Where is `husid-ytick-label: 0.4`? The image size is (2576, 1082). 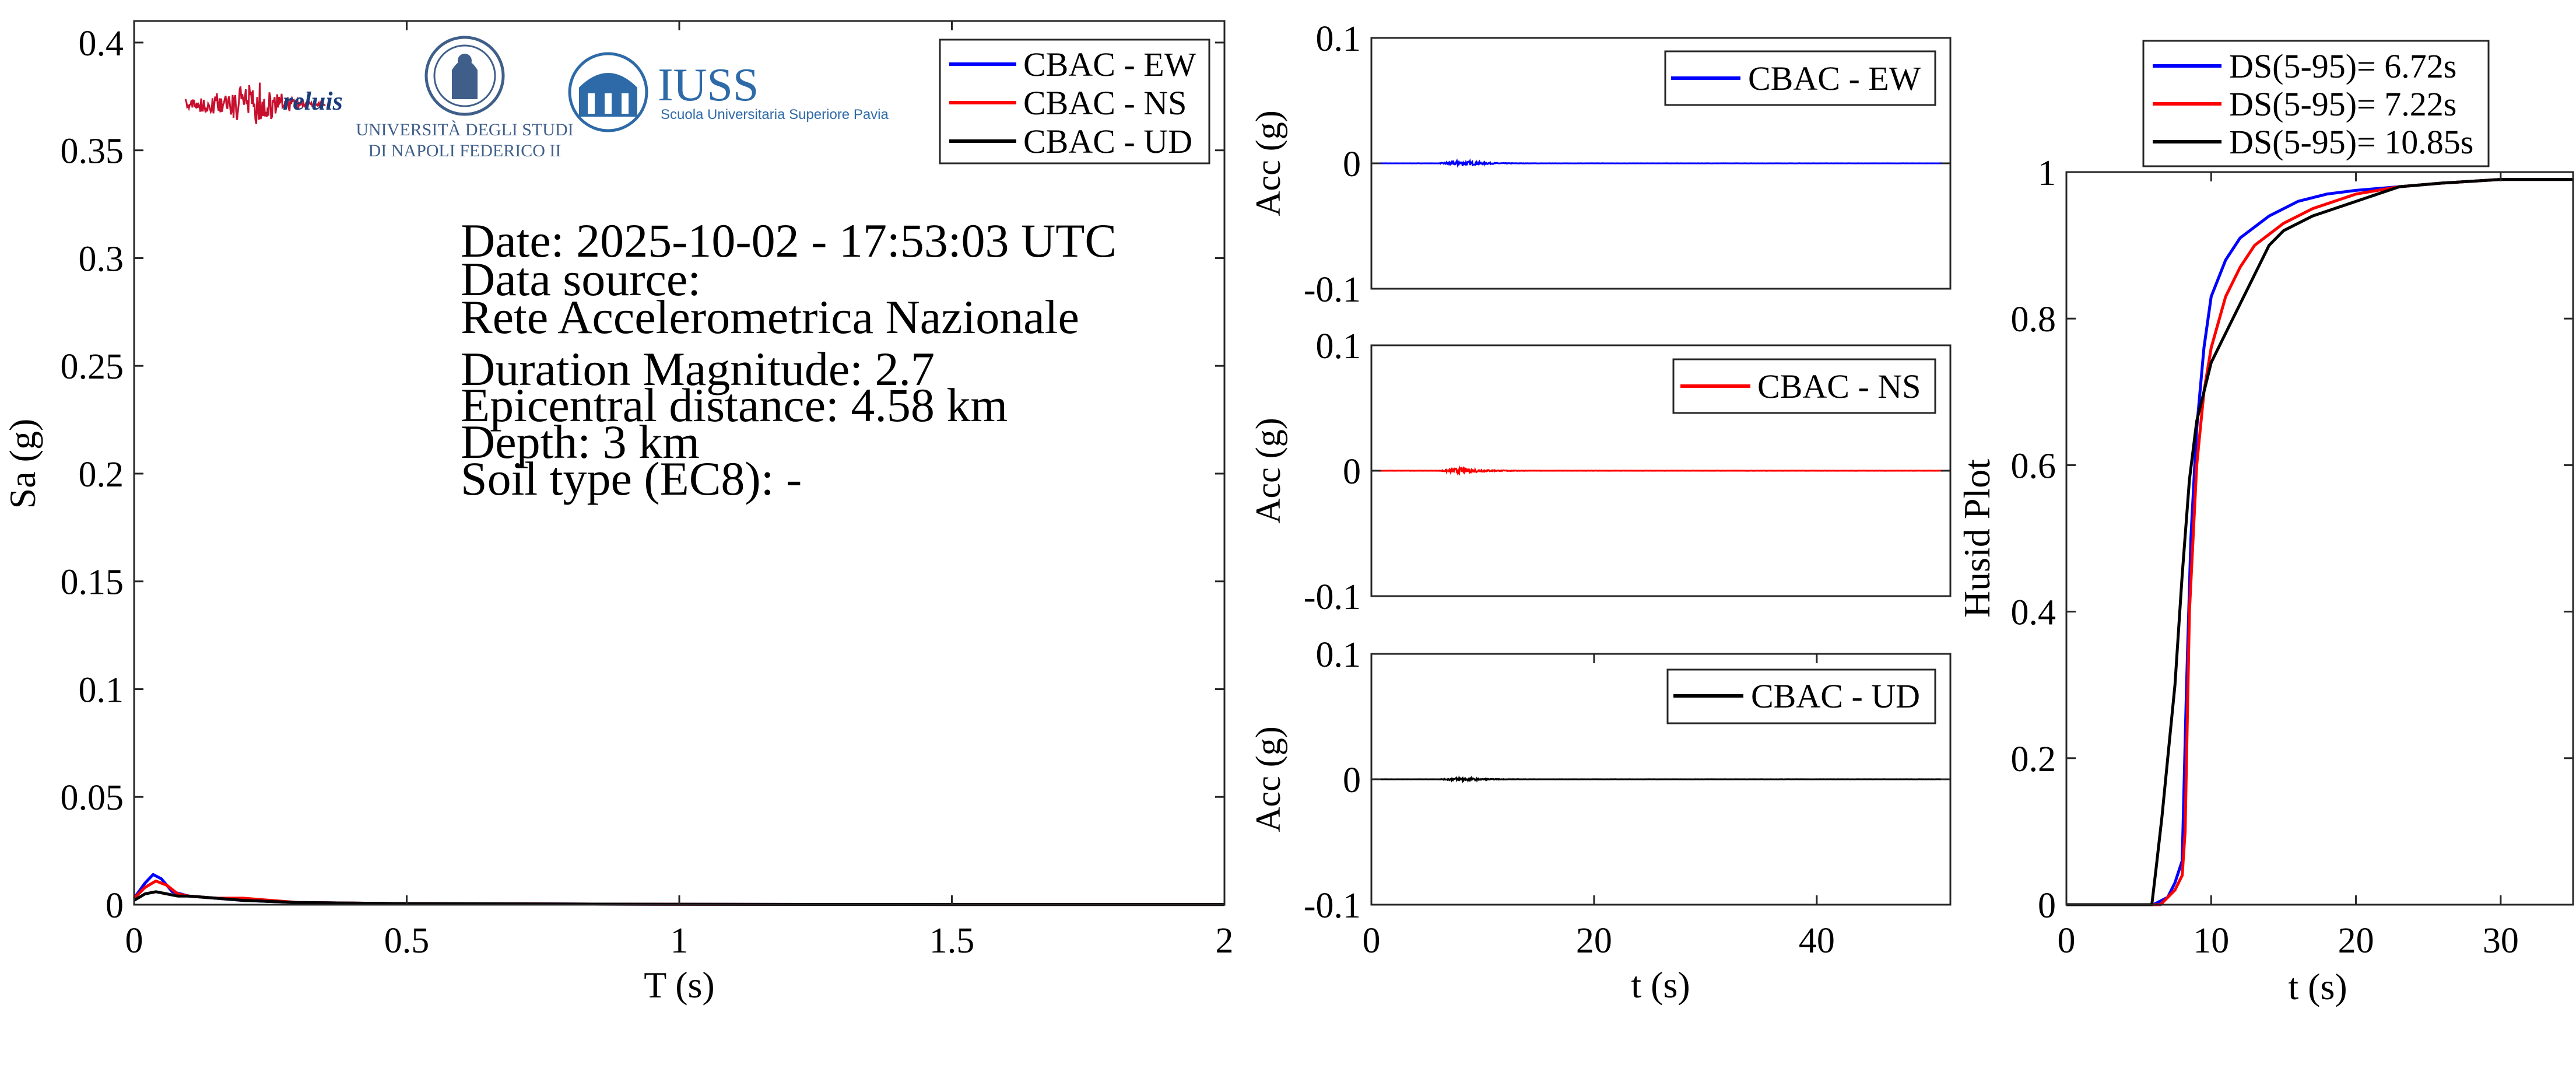 husid-ytick-label: 0.4 is located at coordinates (2033, 613).